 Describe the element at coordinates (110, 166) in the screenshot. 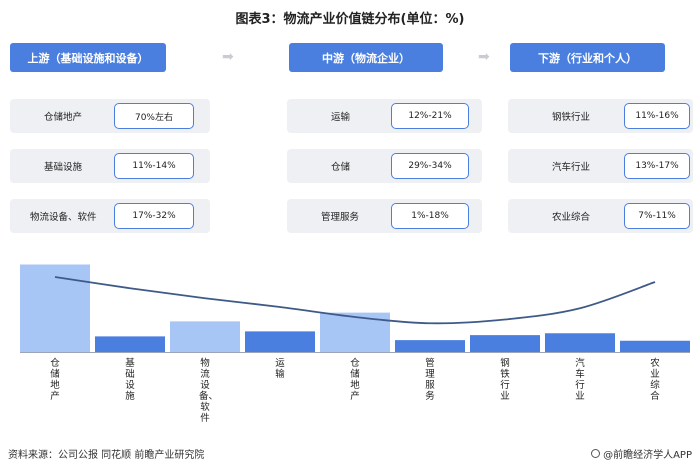

I see `upstream-row: 基础设施 11%-14%` at that location.